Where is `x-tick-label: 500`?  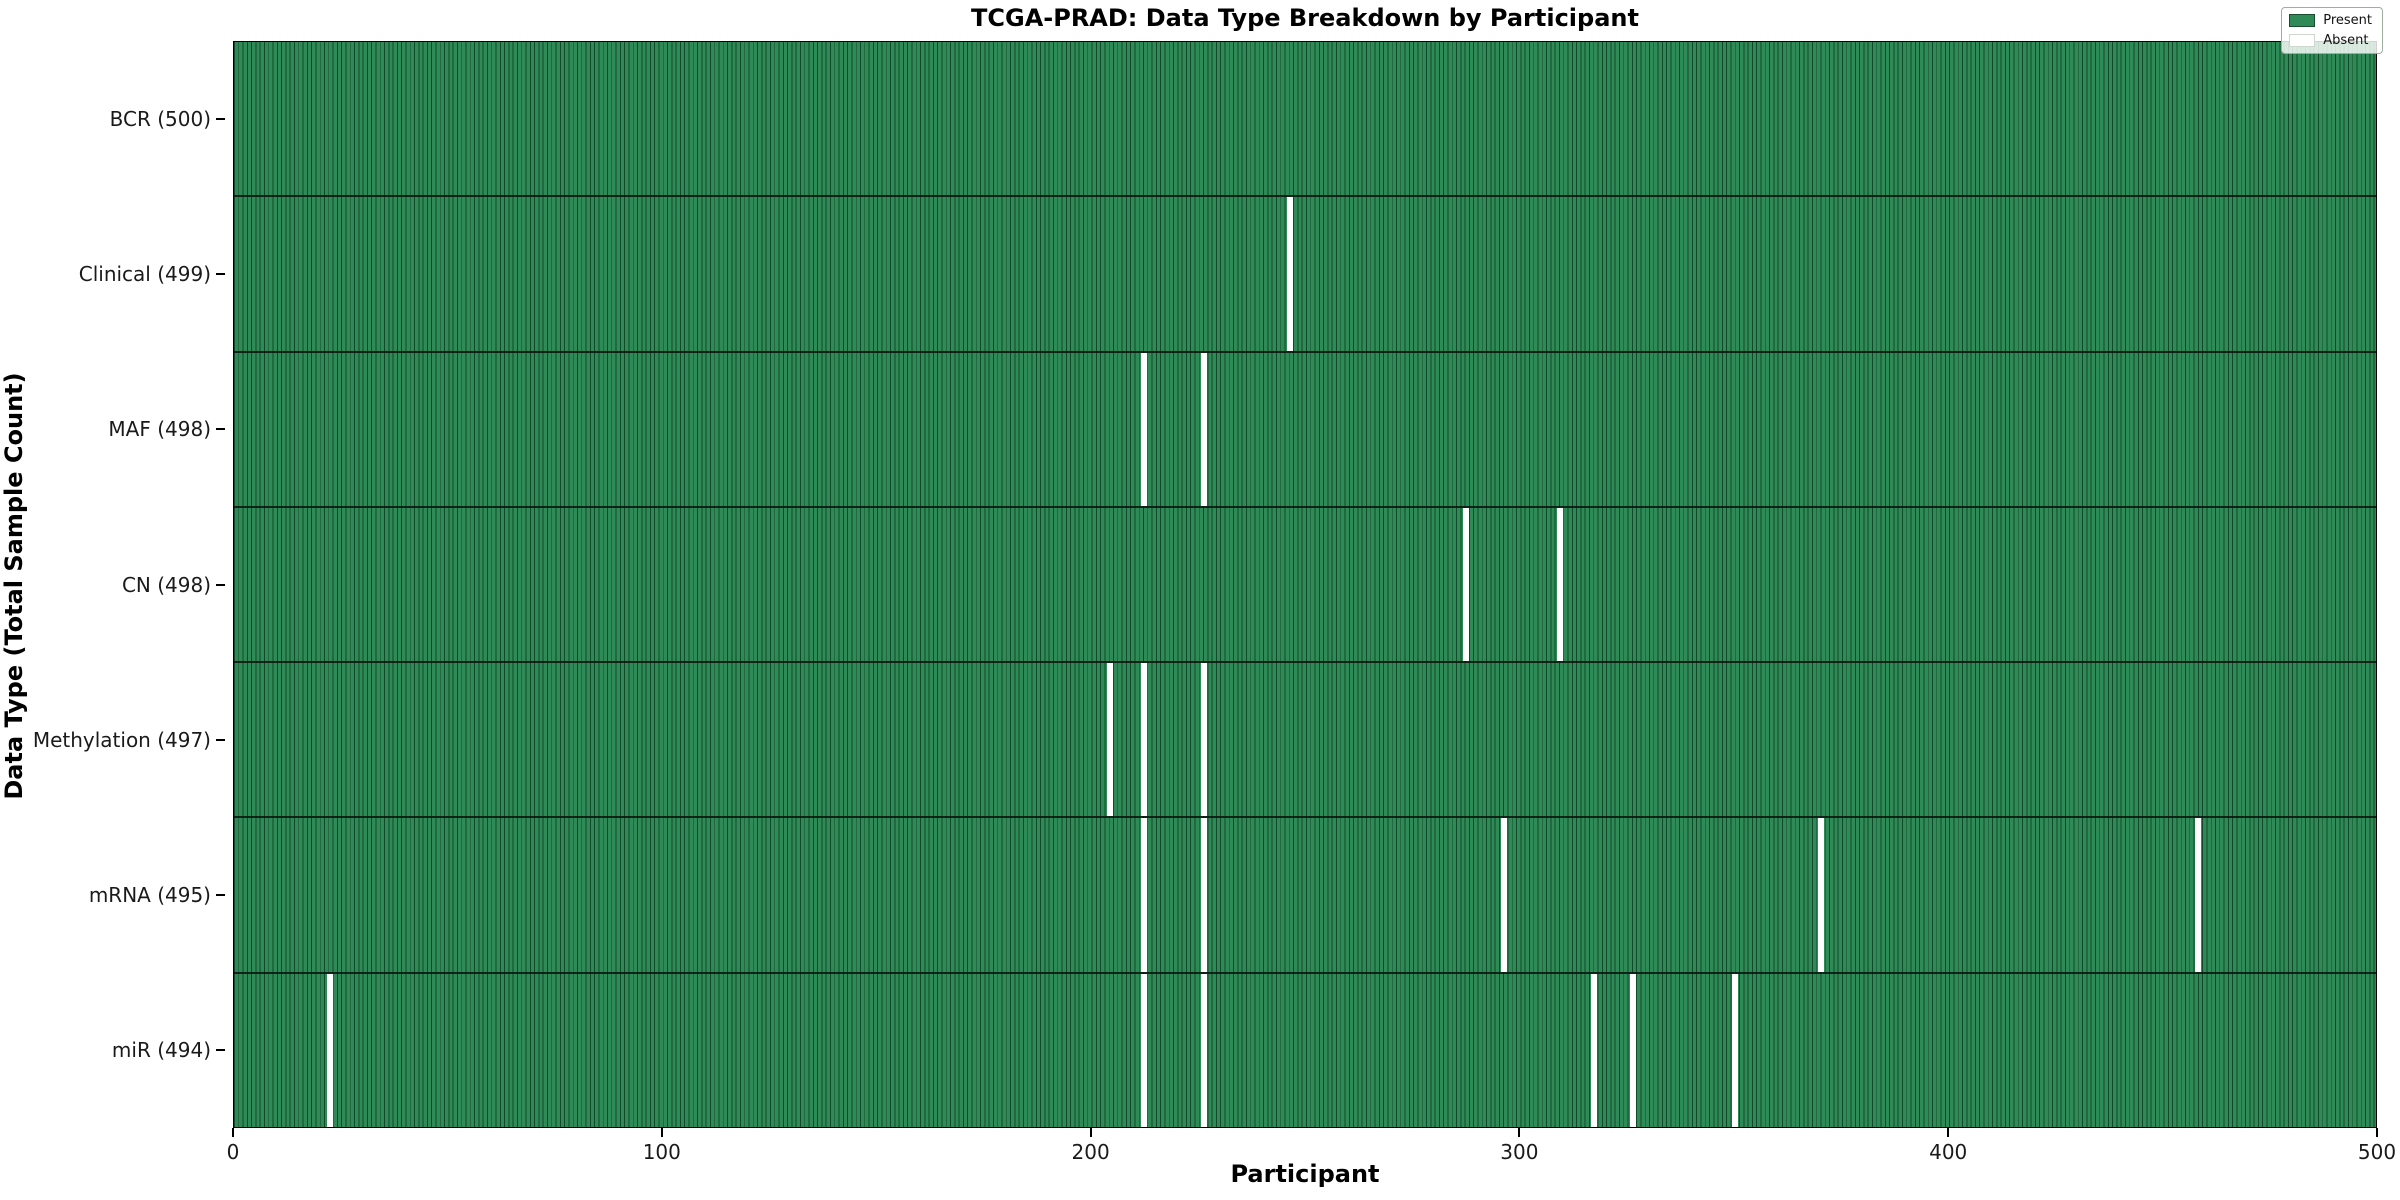 x-tick-label: 500 is located at coordinates (2377, 1152).